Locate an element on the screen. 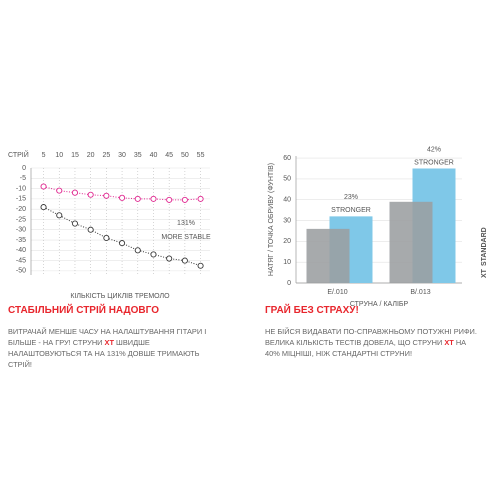 This screenshot has width=500, height=500. x-tick-label: 10 is located at coordinates (59, 155).